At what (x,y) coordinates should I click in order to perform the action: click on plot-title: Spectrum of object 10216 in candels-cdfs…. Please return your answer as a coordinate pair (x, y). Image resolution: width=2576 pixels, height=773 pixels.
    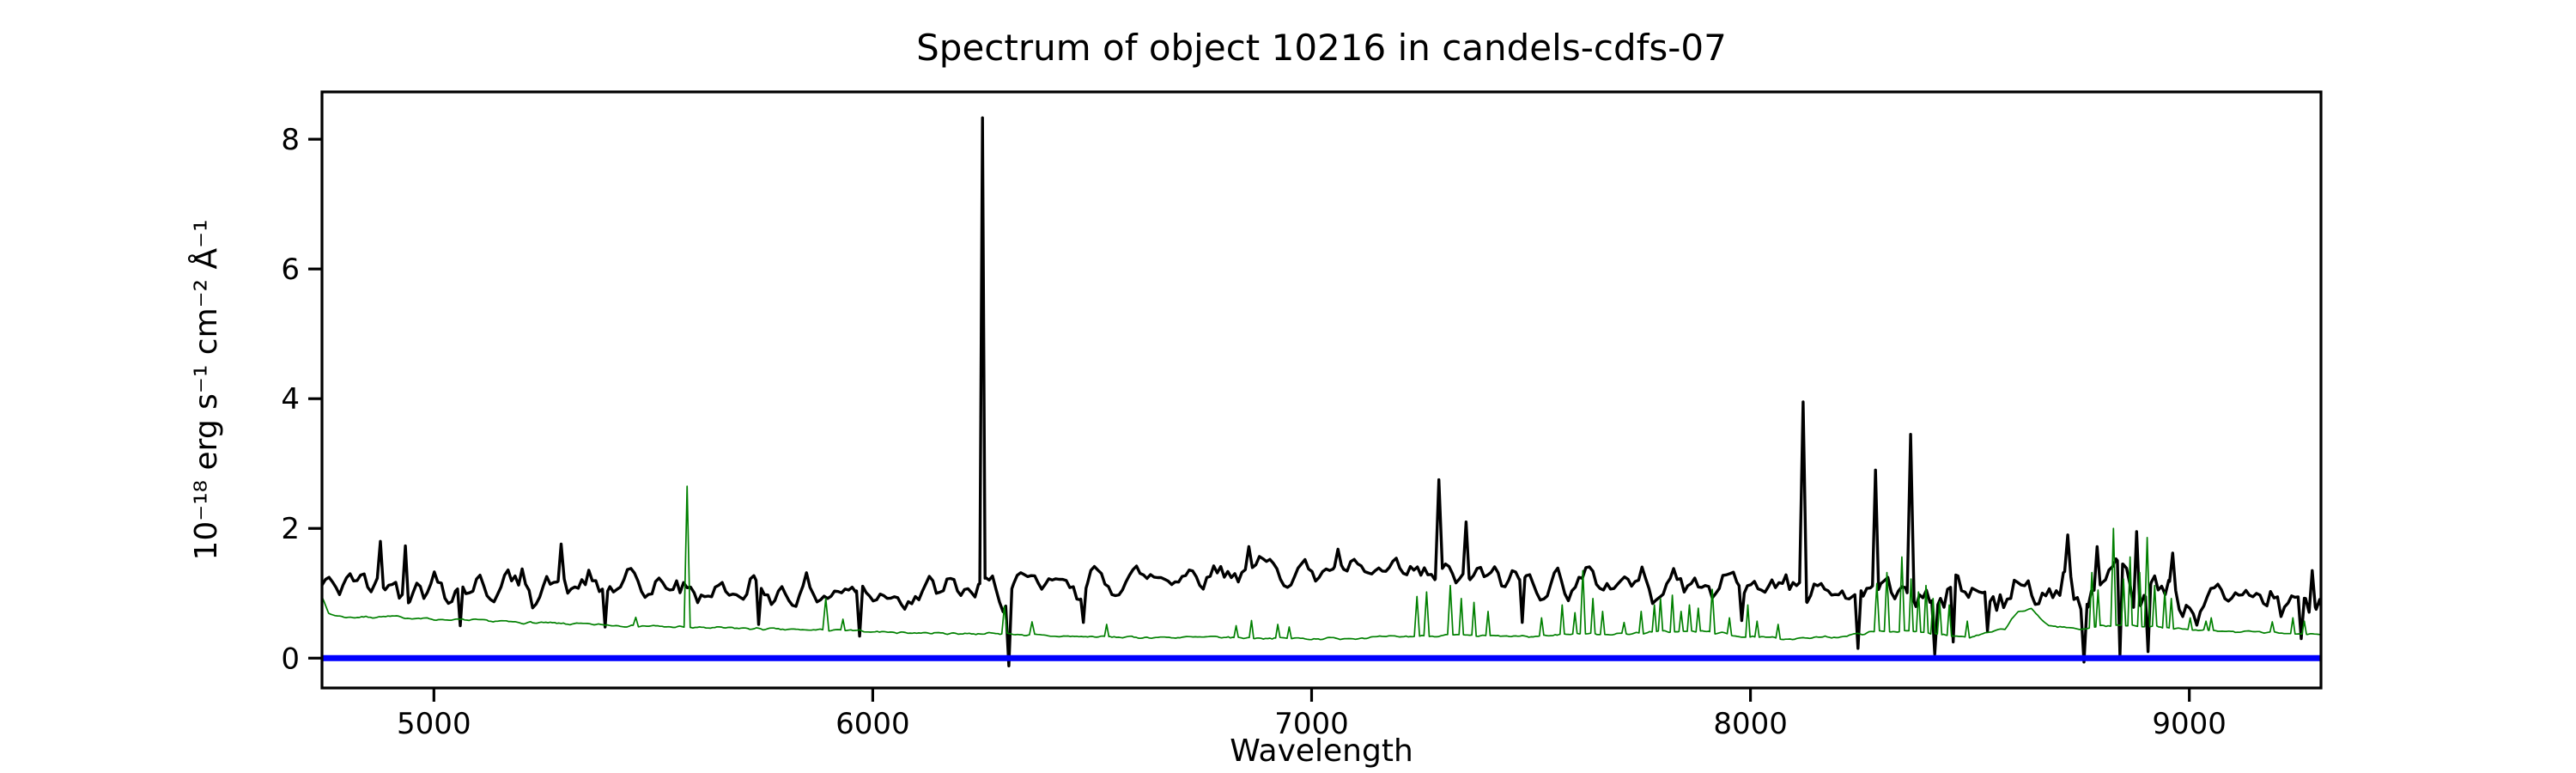
    Looking at the image, I should click on (1321, 48).